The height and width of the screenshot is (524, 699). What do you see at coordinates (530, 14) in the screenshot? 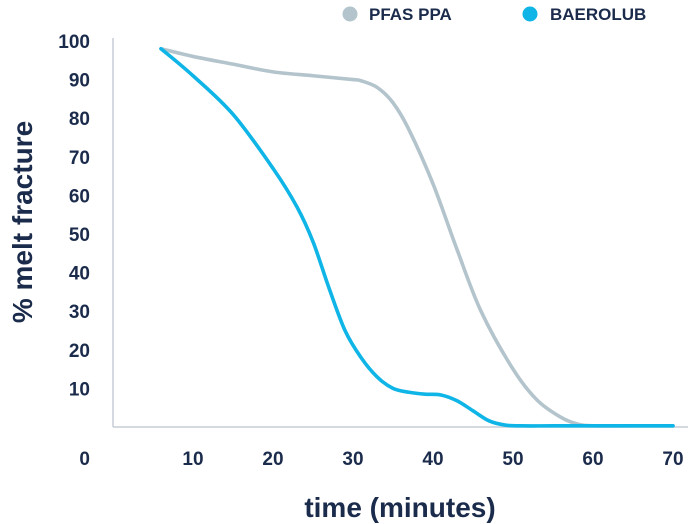
I see `legend-marker-baerolub` at bounding box center [530, 14].